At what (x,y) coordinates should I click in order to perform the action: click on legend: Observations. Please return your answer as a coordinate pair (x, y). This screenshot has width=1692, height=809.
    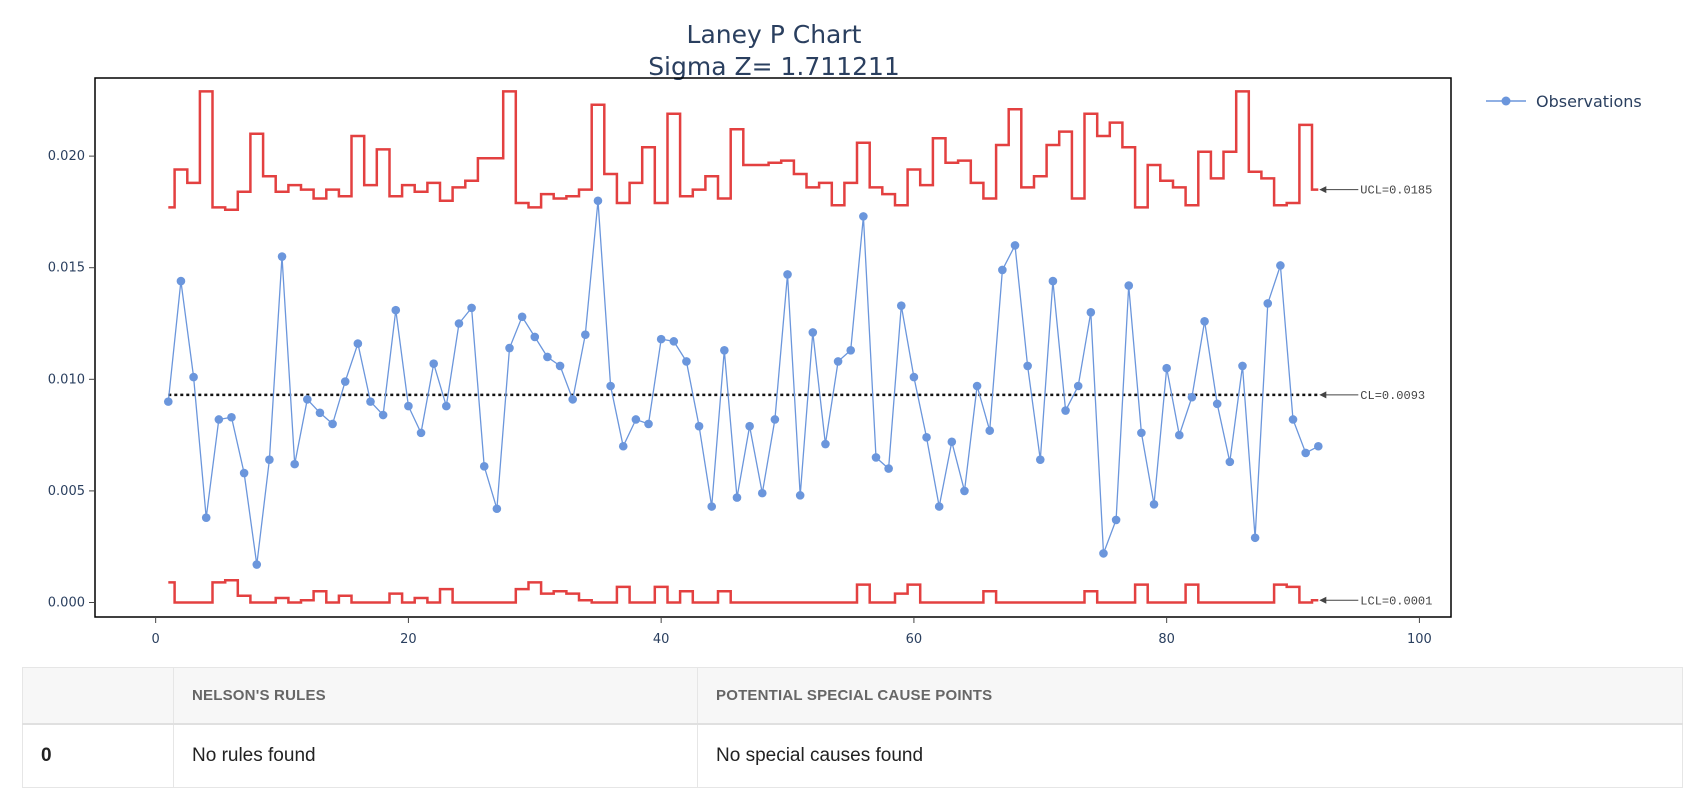
    Looking at the image, I should click on (1564, 101).